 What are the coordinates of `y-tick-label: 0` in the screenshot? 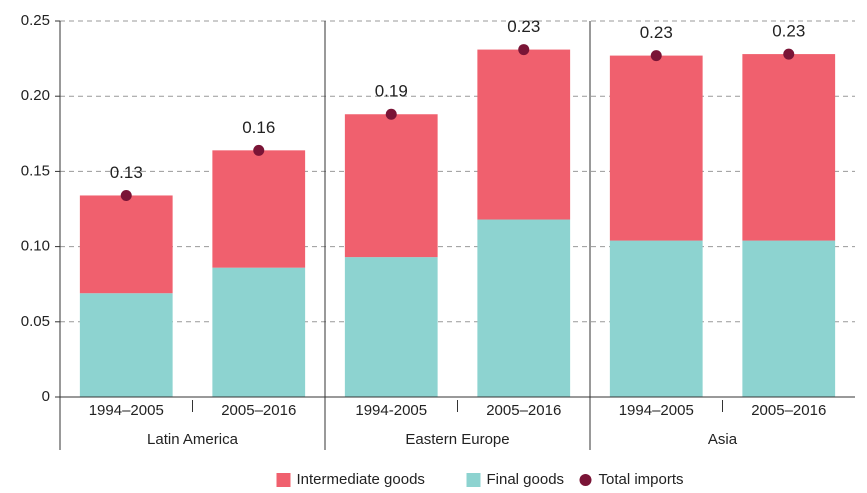 It's located at (46, 396).